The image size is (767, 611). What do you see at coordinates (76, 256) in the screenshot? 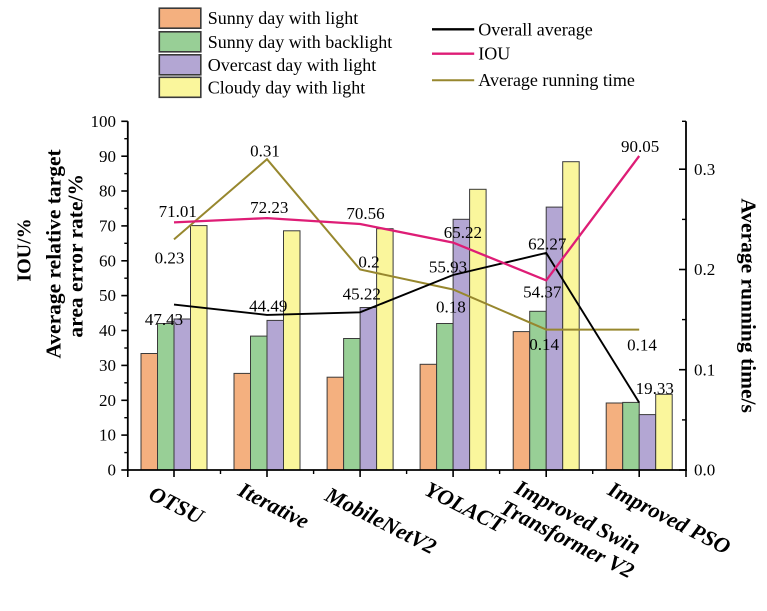
I see `svg-text: area error rate/%` at bounding box center [76, 256].